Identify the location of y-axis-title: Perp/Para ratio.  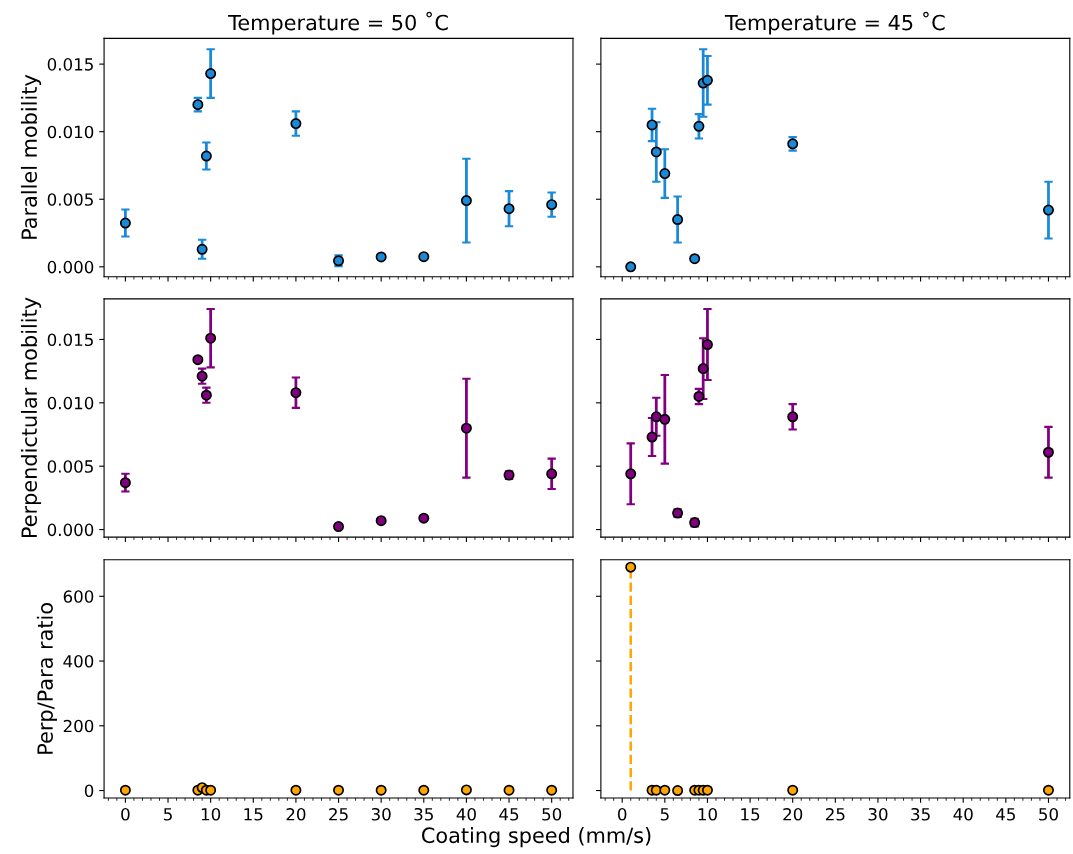
(46, 678).